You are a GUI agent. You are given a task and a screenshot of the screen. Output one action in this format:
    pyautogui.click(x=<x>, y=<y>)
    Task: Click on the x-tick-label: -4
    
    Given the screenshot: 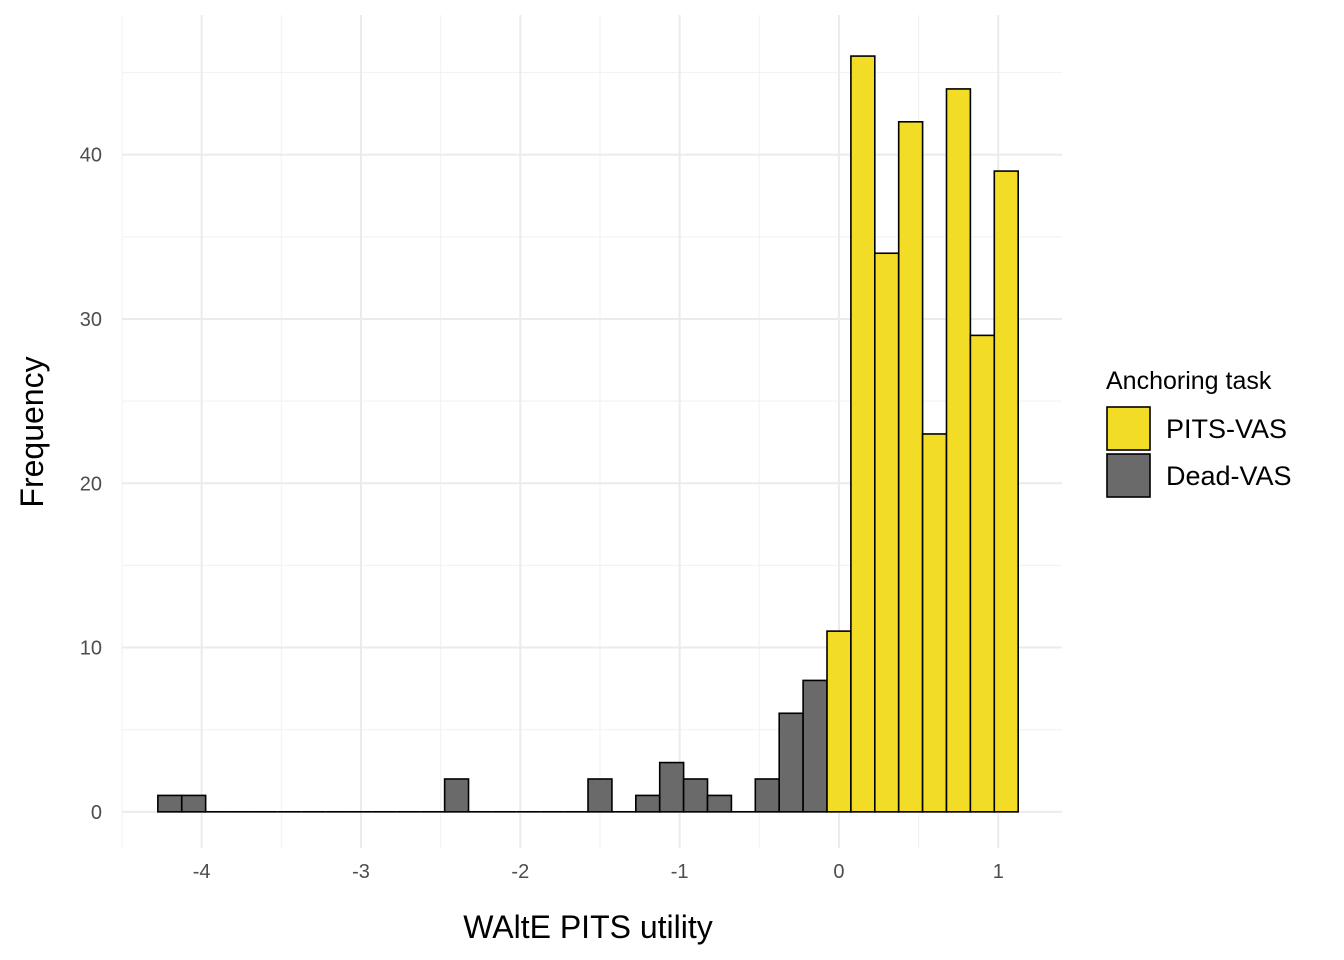 What is the action you would take?
    pyautogui.click(x=202, y=872)
    